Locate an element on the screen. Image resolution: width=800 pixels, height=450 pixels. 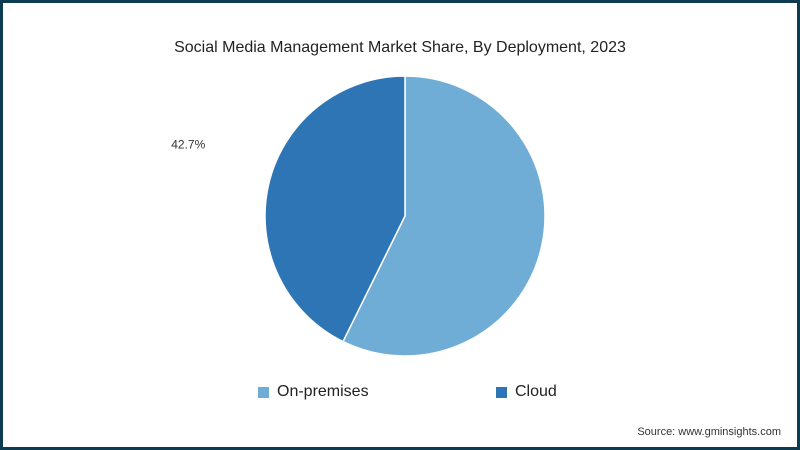
legend-swatch-on-premises is located at coordinates (263, 392).